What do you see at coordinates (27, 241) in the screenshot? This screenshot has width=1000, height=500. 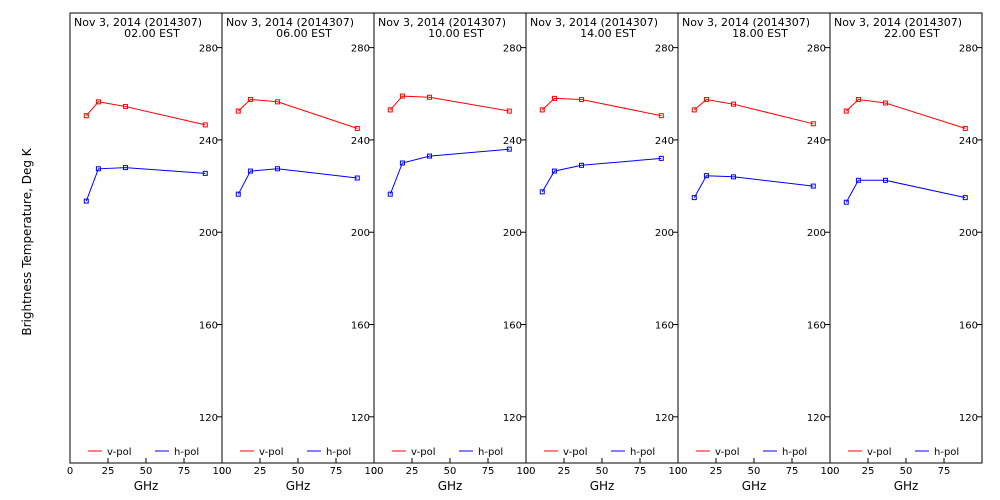 I see `y-axis-label: Brightness Temperature, Deg K` at bounding box center [27, 241].